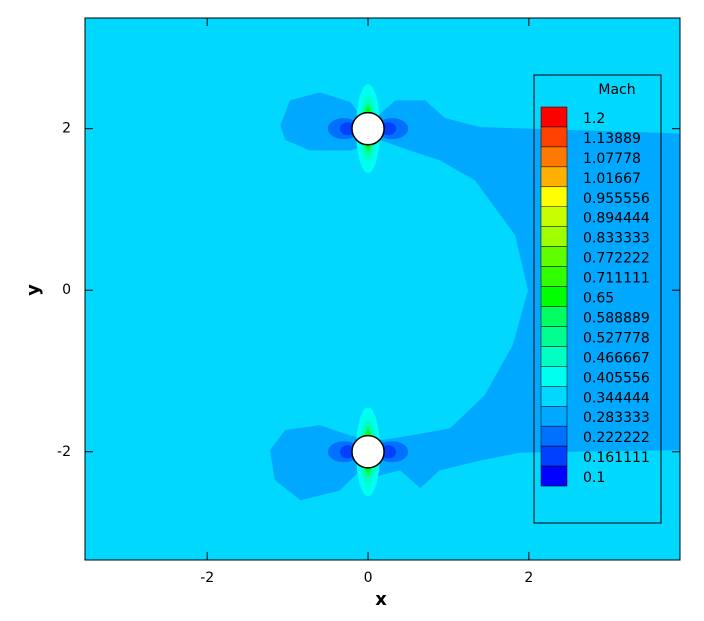 Image resolution: width=704 pixels, height=621 pixels. I want to click on legend-label: 1.13889, so click(612, 139).